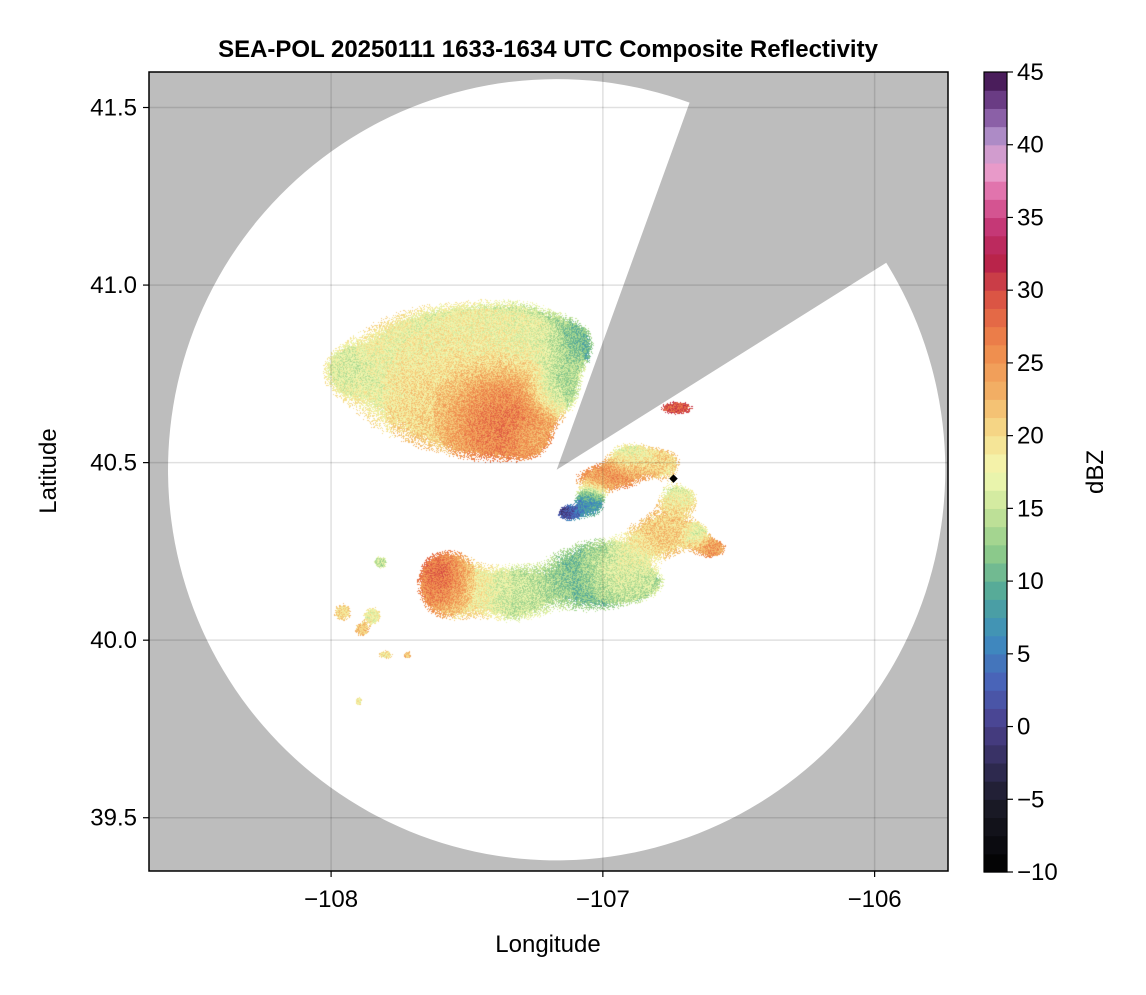  Describe the element at coordinates (113, 285) in the screenshot. I see `y-tick-label: 41.0` at that location.